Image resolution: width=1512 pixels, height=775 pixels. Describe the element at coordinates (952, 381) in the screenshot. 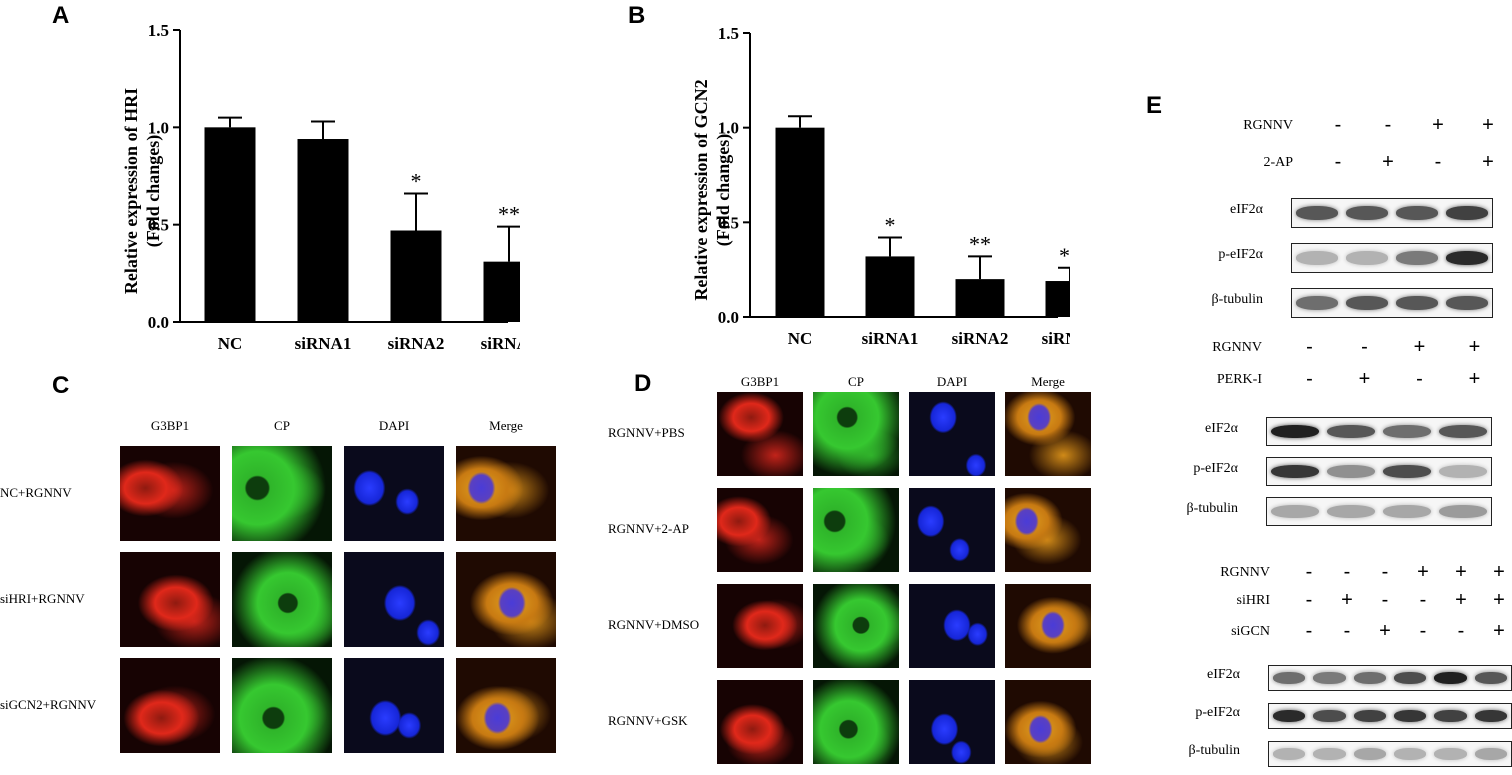

I see `column-header: DAPI` at that location.